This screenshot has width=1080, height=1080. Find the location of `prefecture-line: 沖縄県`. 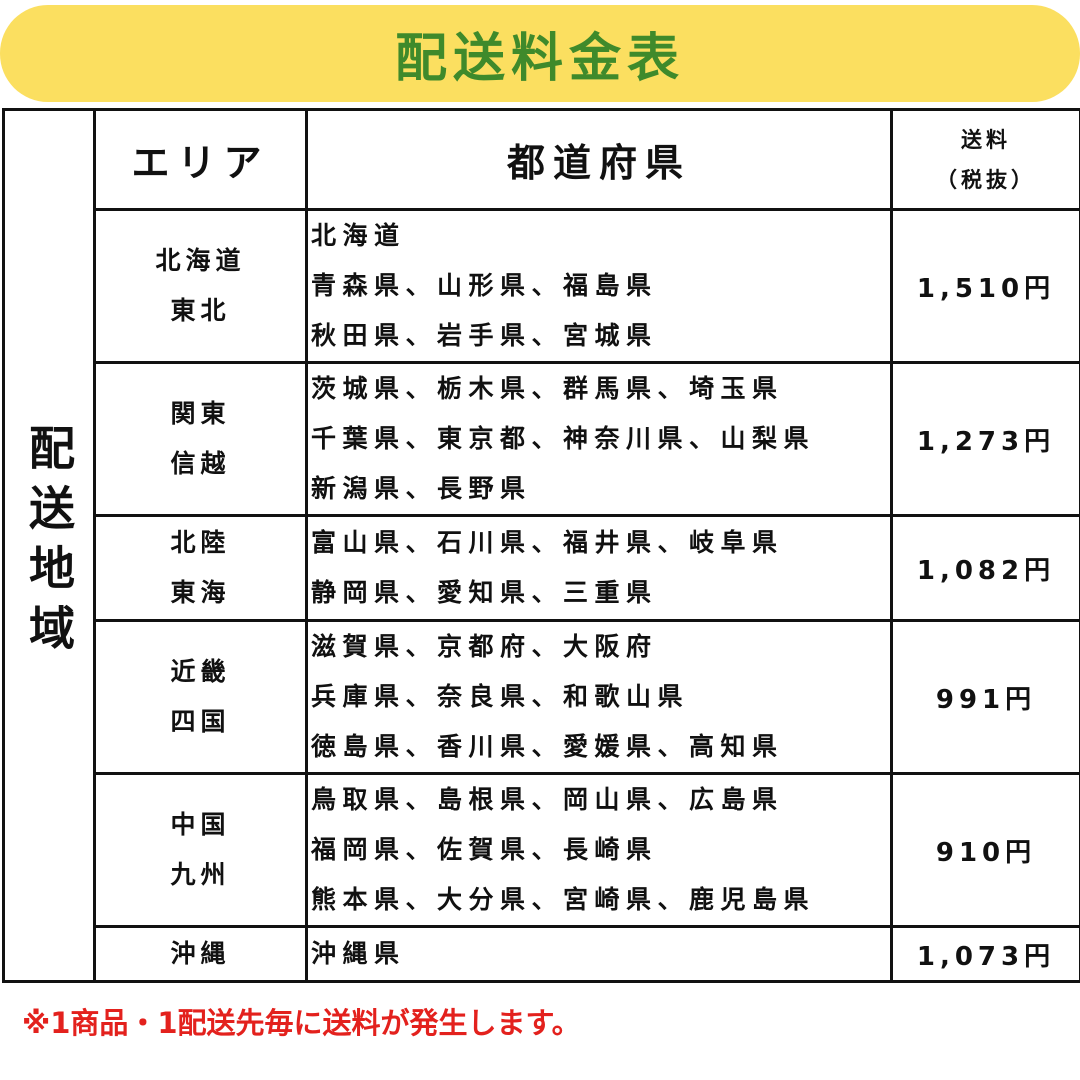

prefecture-line: 沖縄県 is located at coordinates (358, 953).